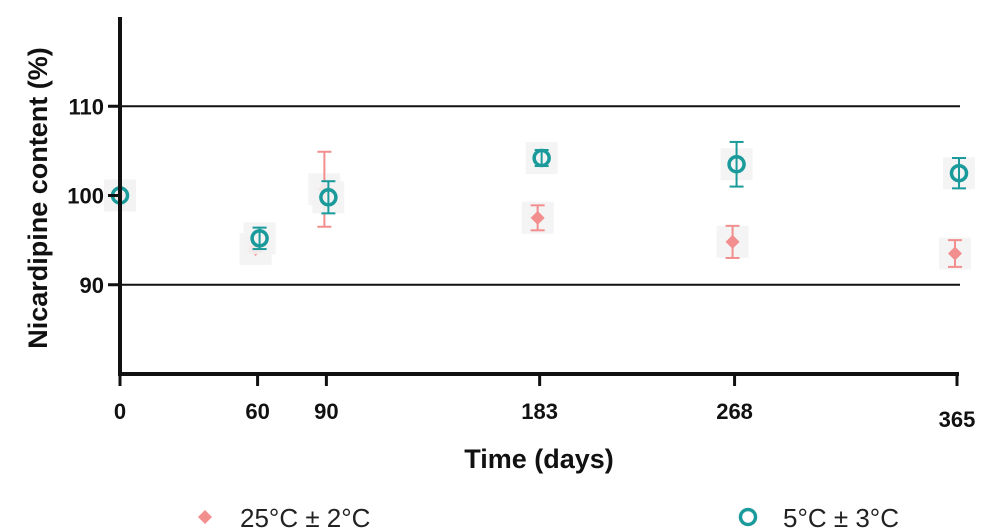  I want to click on y-tick-label: 90, so click(92, 285).